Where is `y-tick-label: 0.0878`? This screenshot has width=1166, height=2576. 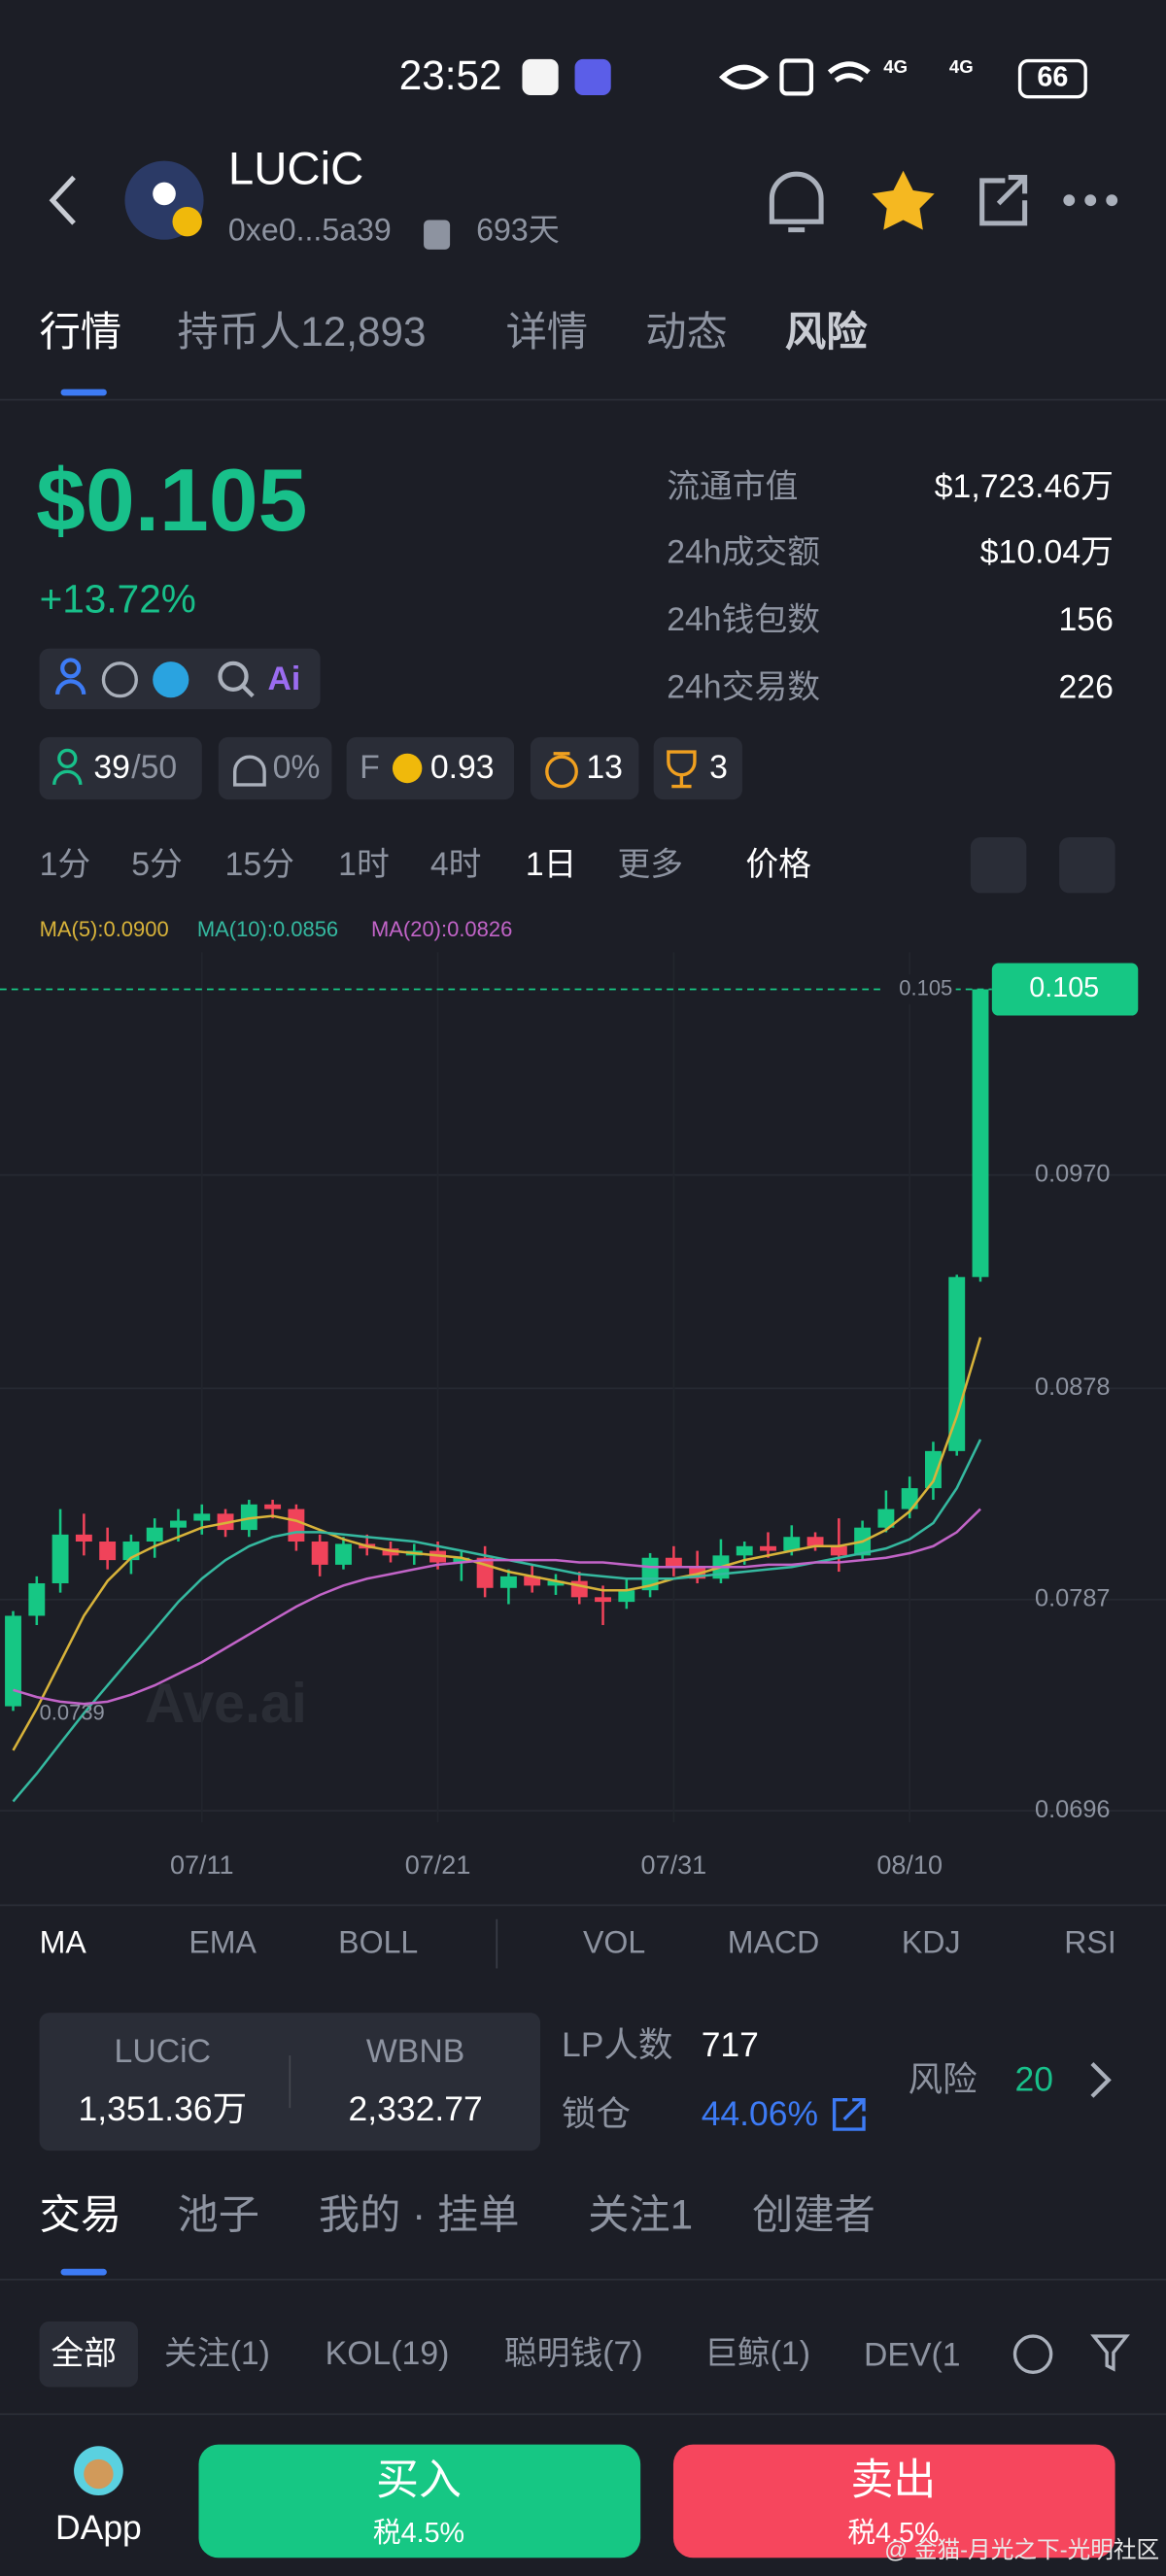 y-tick-label: 0.0878 is located at coordinates (1073, 1387).